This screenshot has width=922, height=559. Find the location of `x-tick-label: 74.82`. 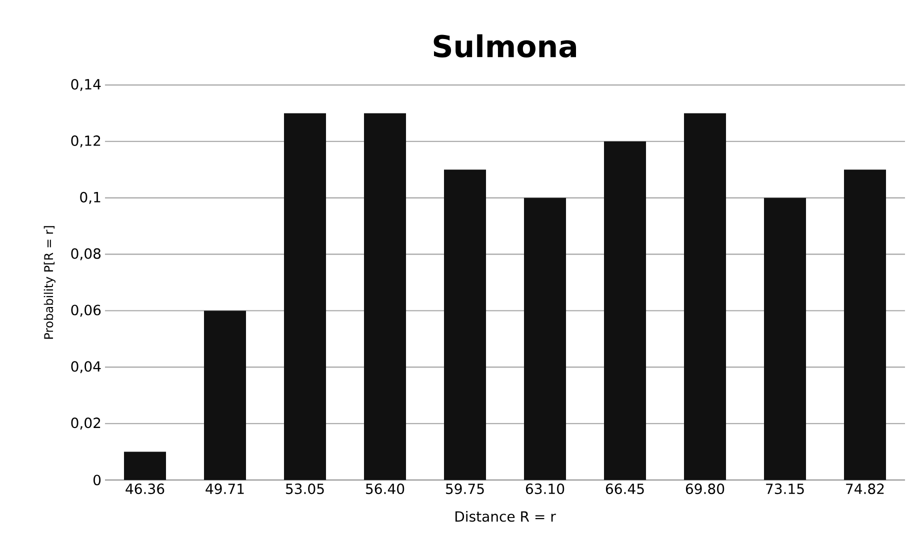

x-tick-label: 74.82 is located at coordinates (865, 489).